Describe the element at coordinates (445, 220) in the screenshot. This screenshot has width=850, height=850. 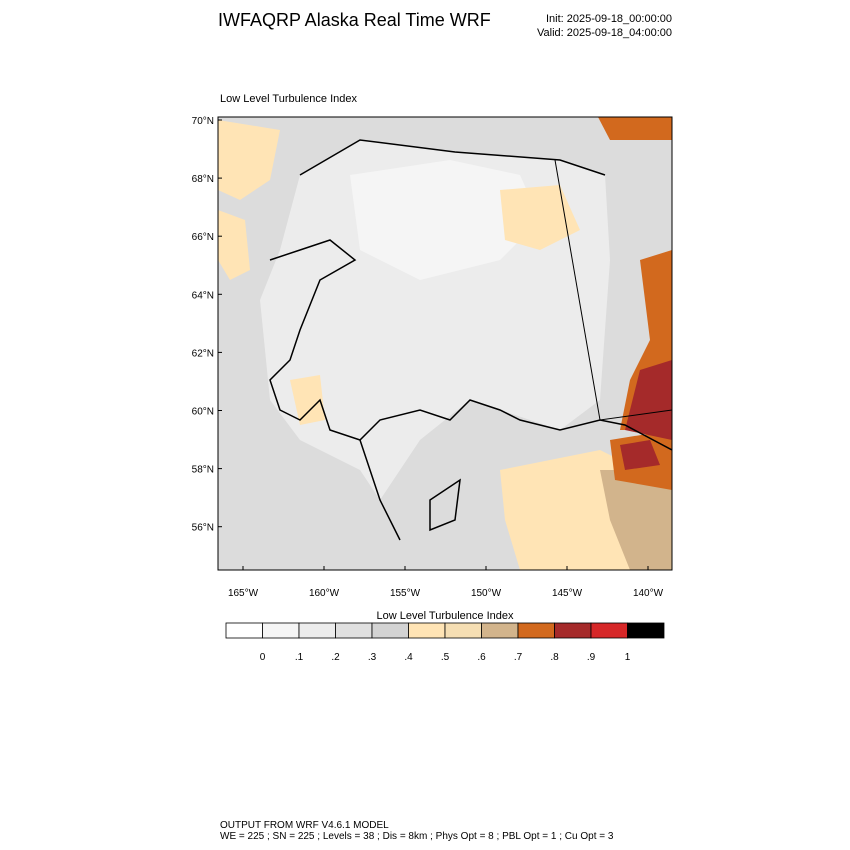
I see `light-field` at that location.